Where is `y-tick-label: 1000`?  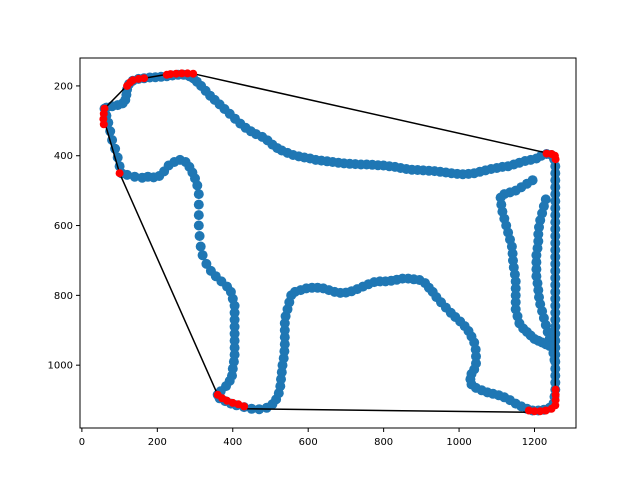
y-tick-label: 1000 is located at coordinates (60, 366).